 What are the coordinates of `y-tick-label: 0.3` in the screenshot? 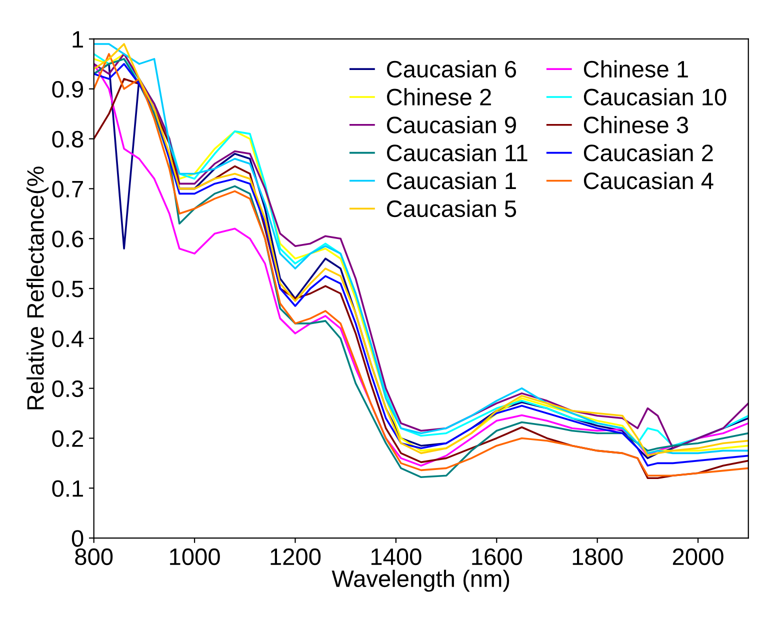 It's located at (68, 389).